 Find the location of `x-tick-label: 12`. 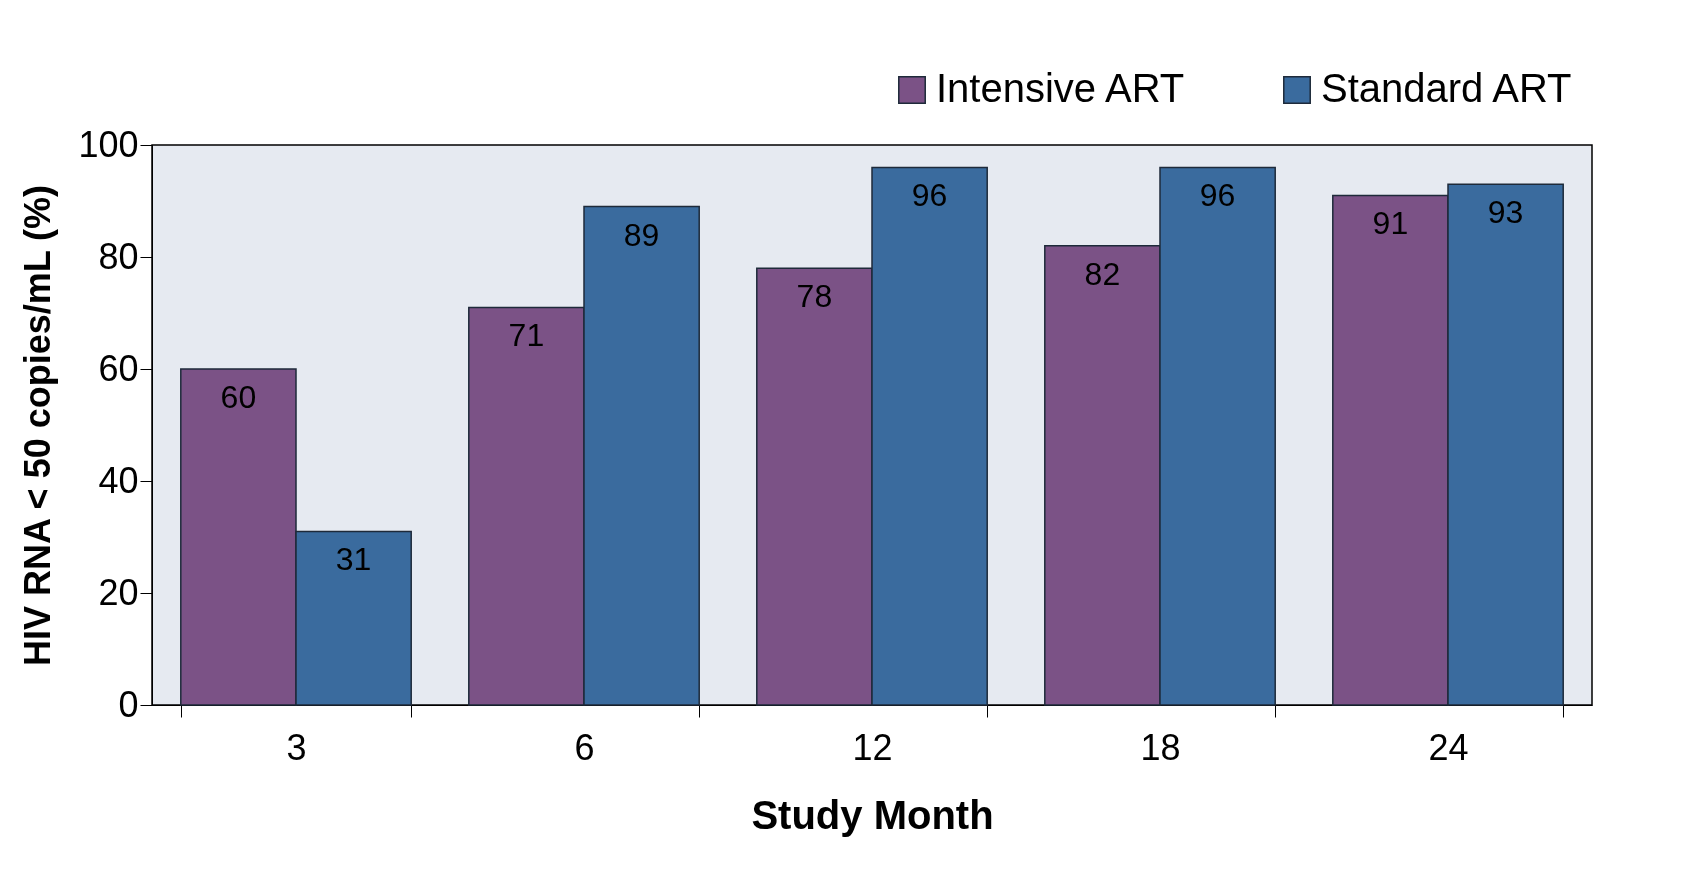

x-tick-label: 12 is located at coordinates (872, 747).